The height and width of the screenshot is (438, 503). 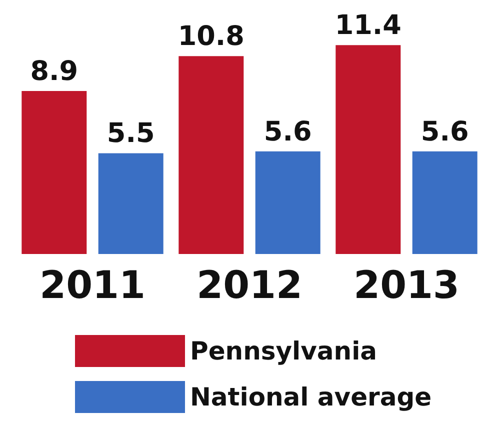 I want to click on data-label: 11.4, so click(x=368, y=26).